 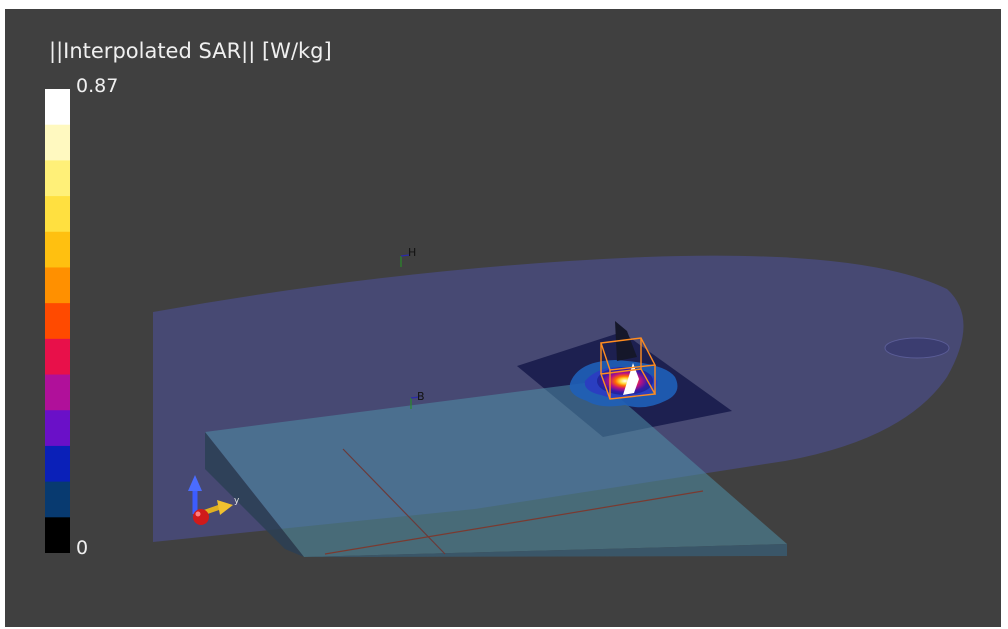 I want to click on zoom-scan-box, so click(x=628, y=368).